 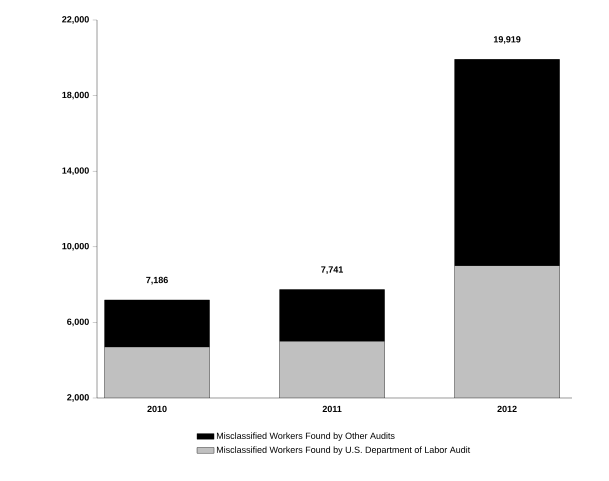 I want to click on total-label: 7,186, so click(x=157, y=280).